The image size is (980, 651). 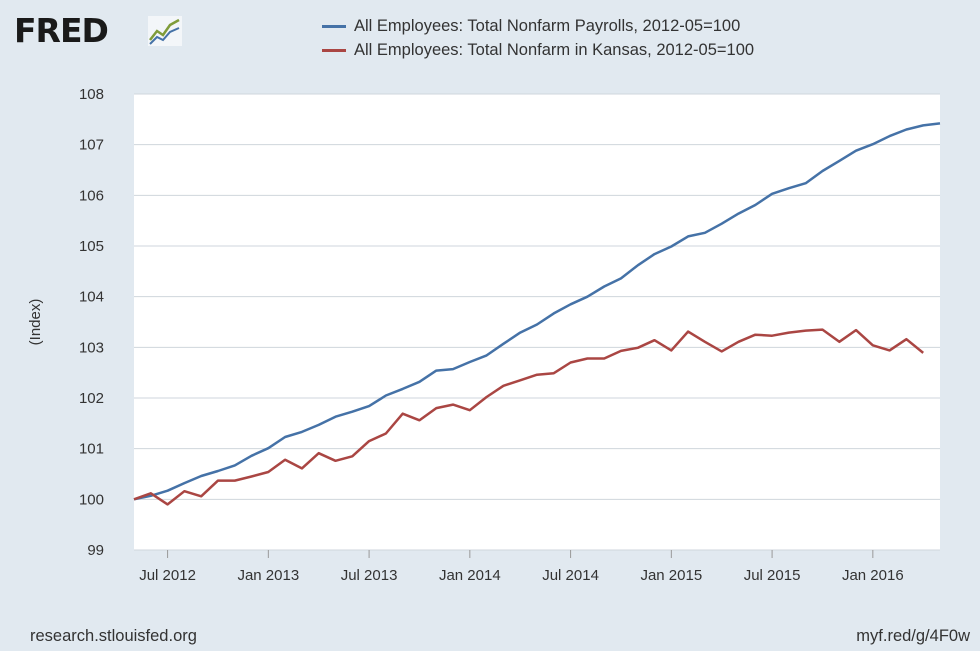 I want to click on x-tick-label: Jan 2013, so click(x=268, y=575).